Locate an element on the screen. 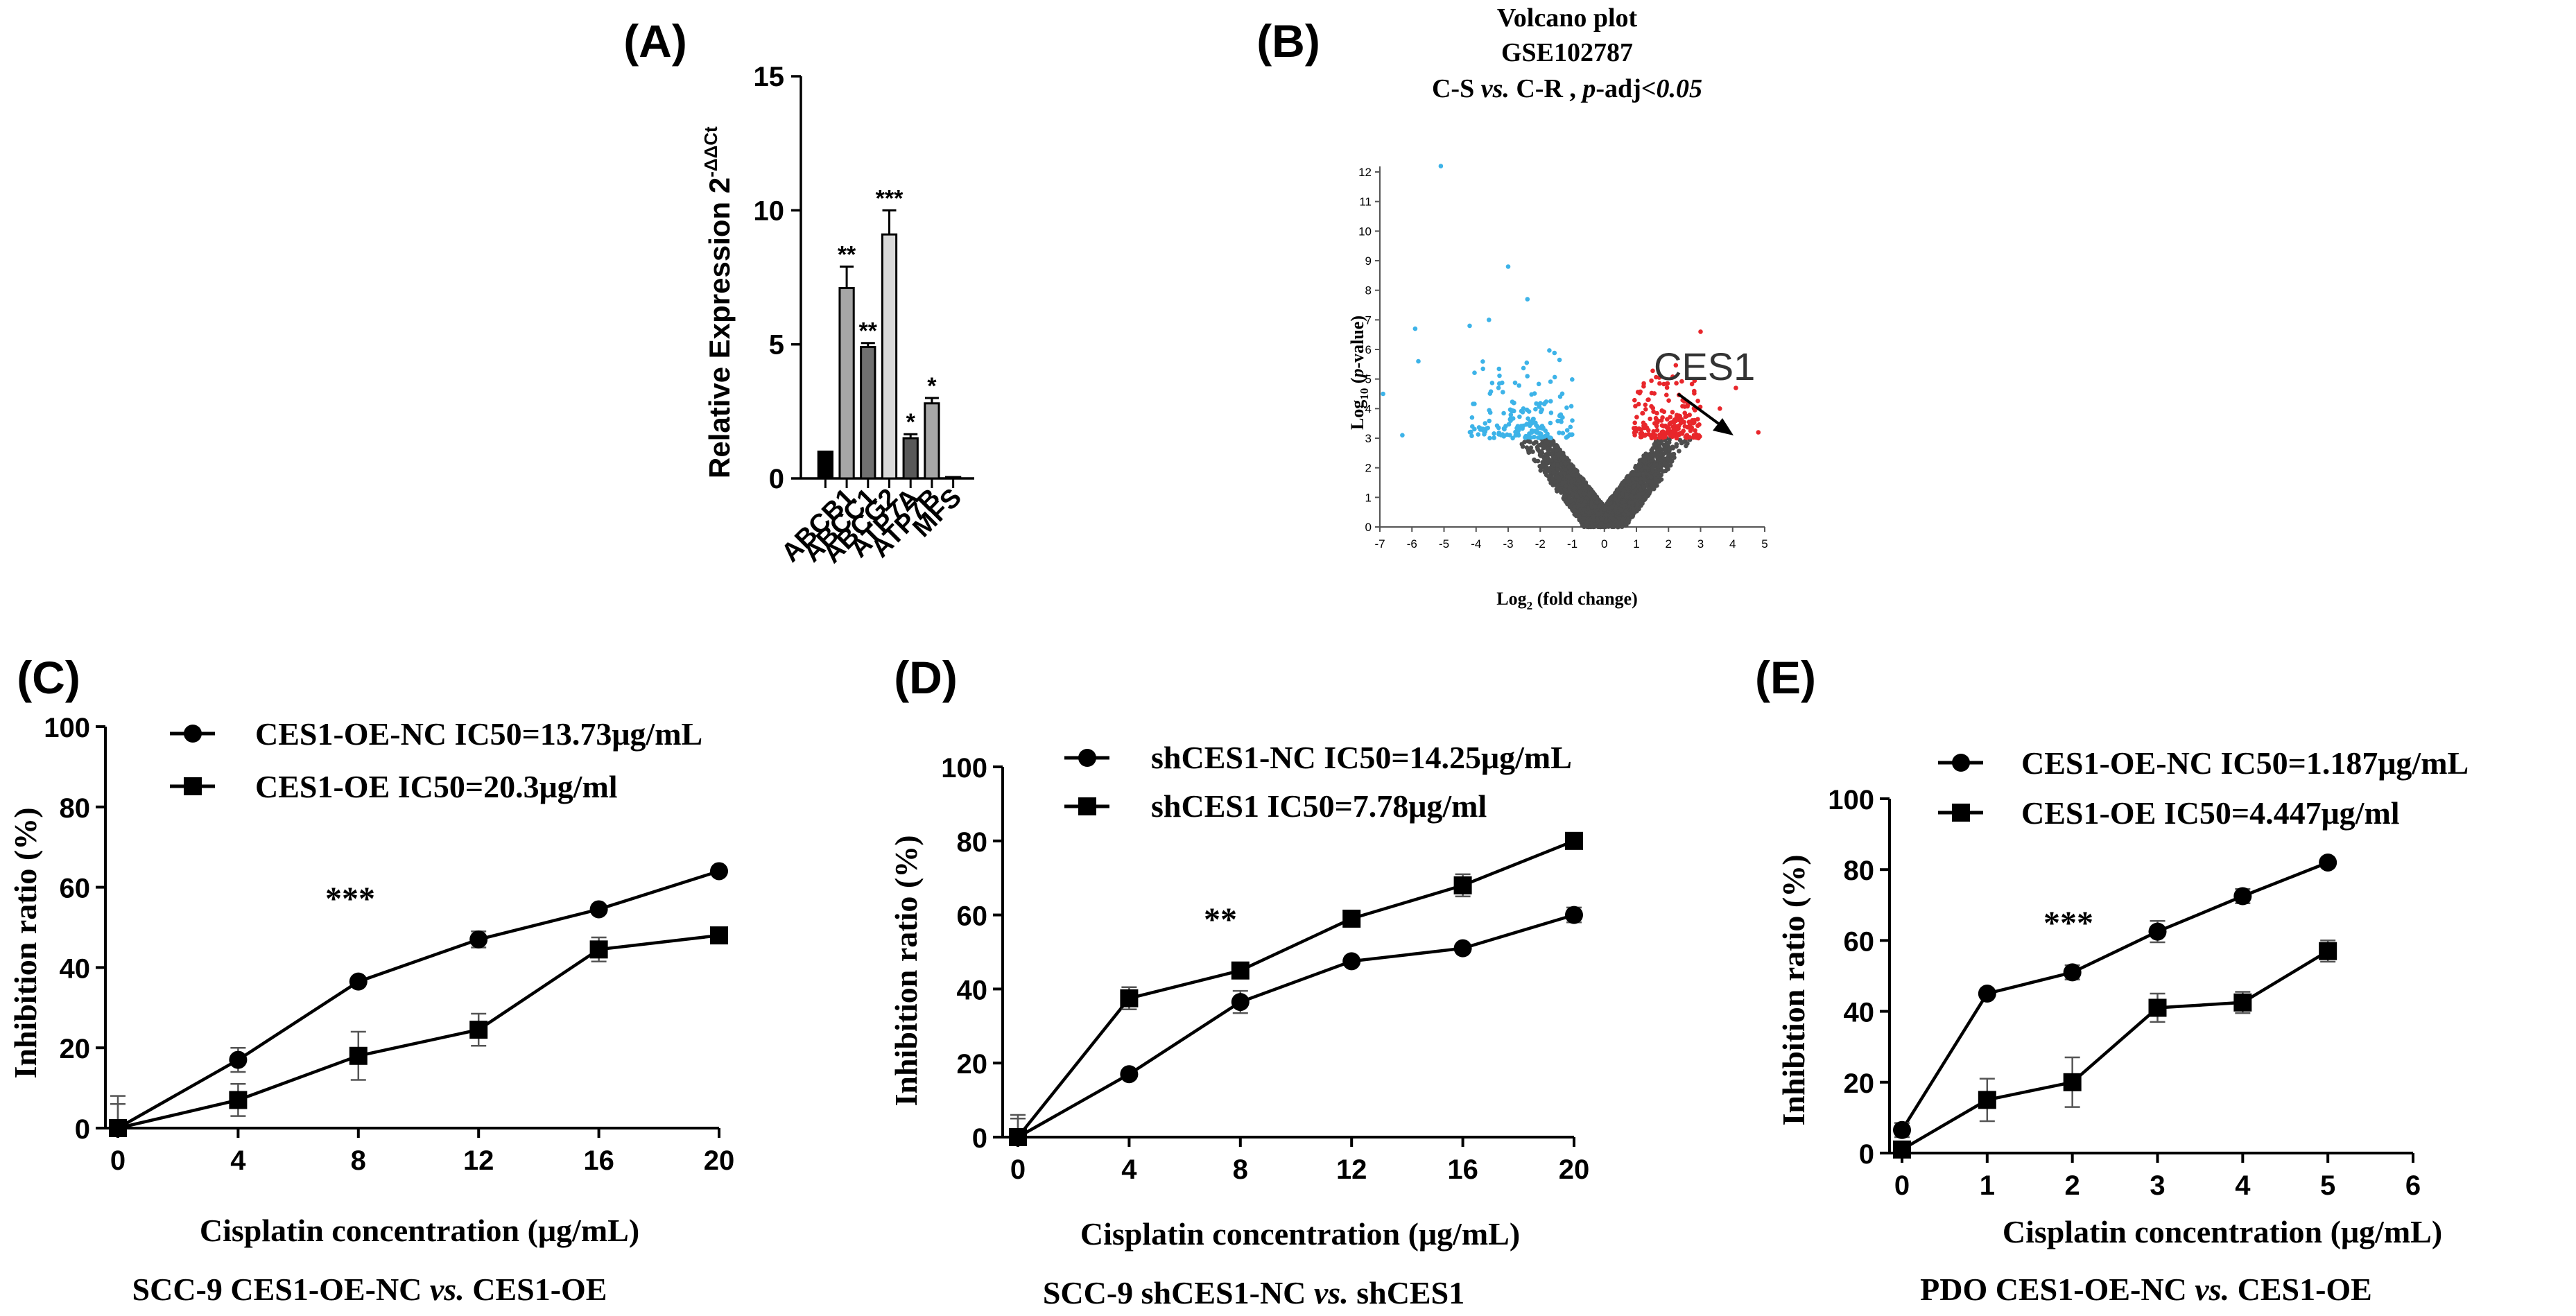 The height and width of the screenshot is (1316, 2576). ces1-arrow-head is located at coordinates (1723, 426).